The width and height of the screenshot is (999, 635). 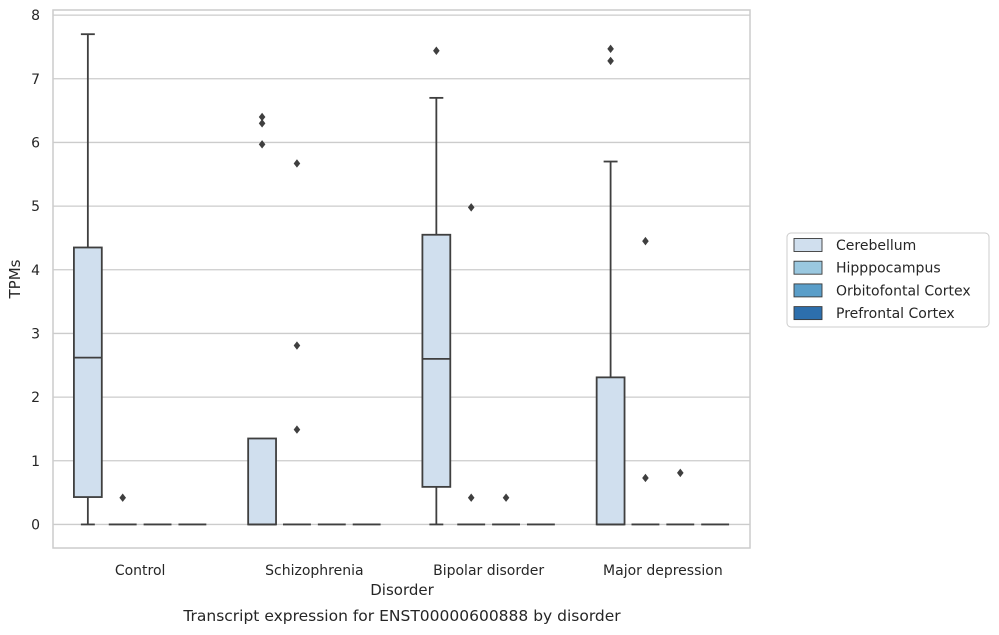 What do you see at coordinates (35, 16) in the screenshot?
I see `y-tick-label: 8` at bounding box center [35, 16].